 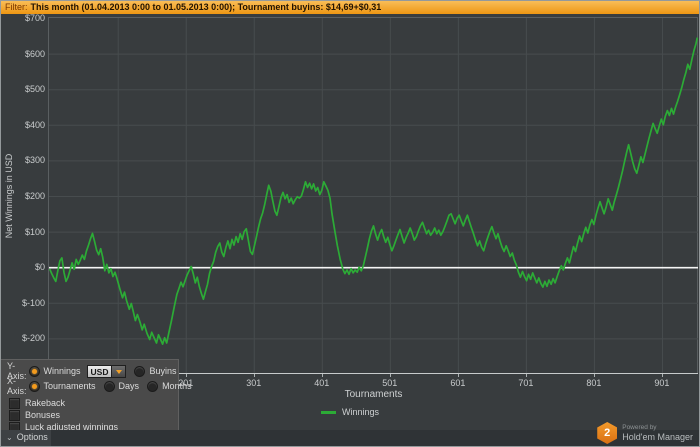 What do you see at coordinates (34, 18) in the screenshot?
I see `y-tick-label: $700` at bounding box center [34, 18].